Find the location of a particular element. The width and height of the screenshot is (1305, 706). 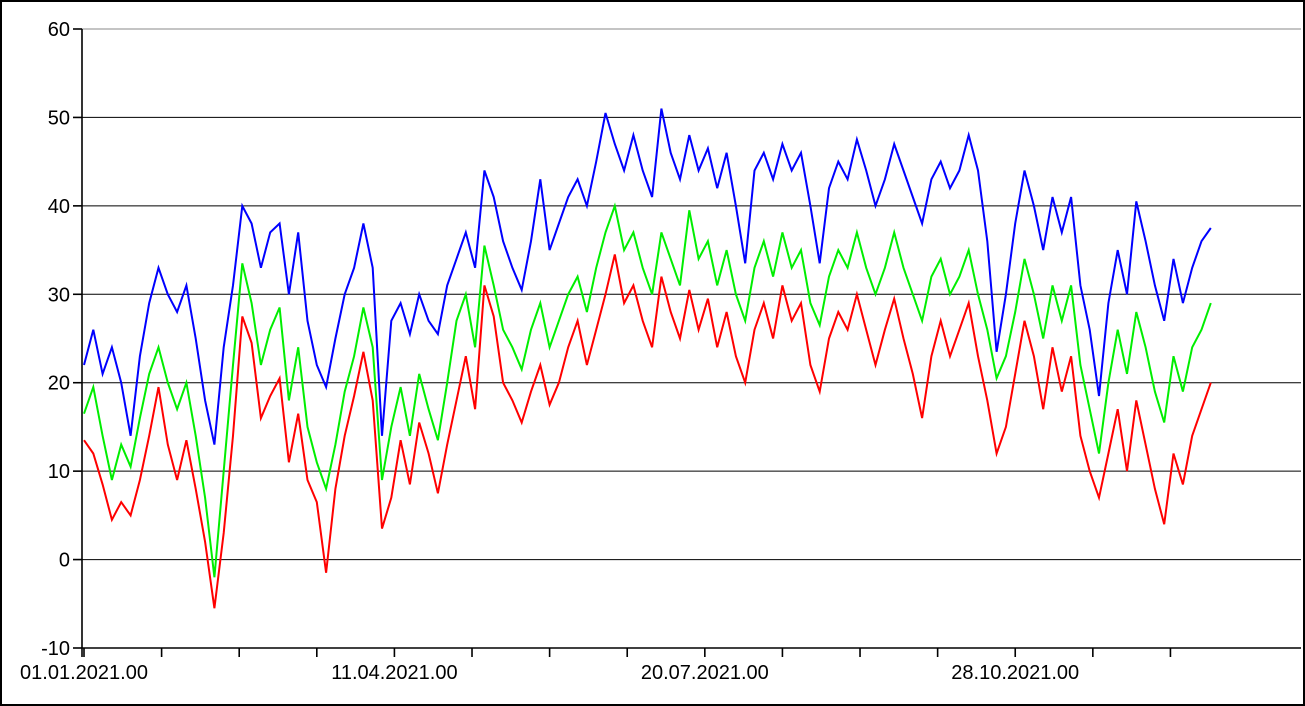

y-tick-label: 10 is located at coordinates (59, 472).